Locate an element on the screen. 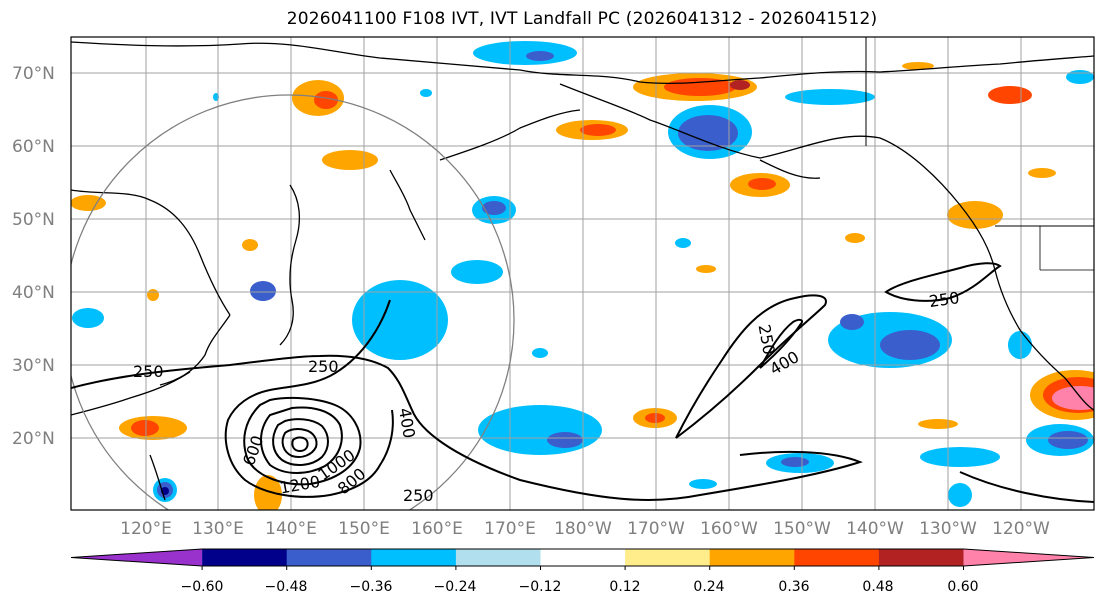 This screenshot has height=604, width=1105. colorbar-tick-label: 0.36 is located at coordinates (793, 587).